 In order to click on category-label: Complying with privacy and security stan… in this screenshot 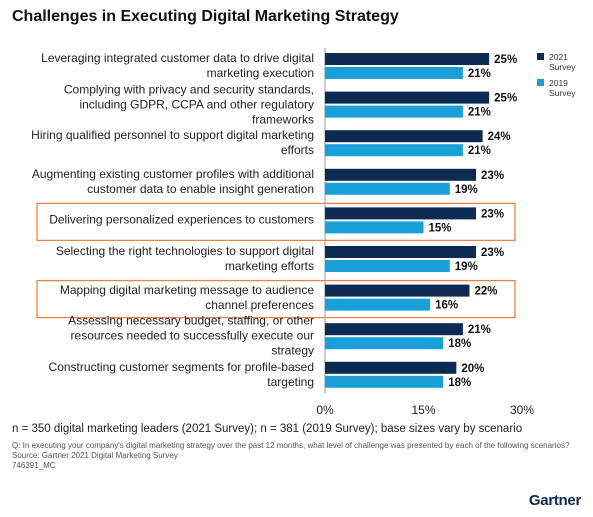, I will do `click(188, 104)`.